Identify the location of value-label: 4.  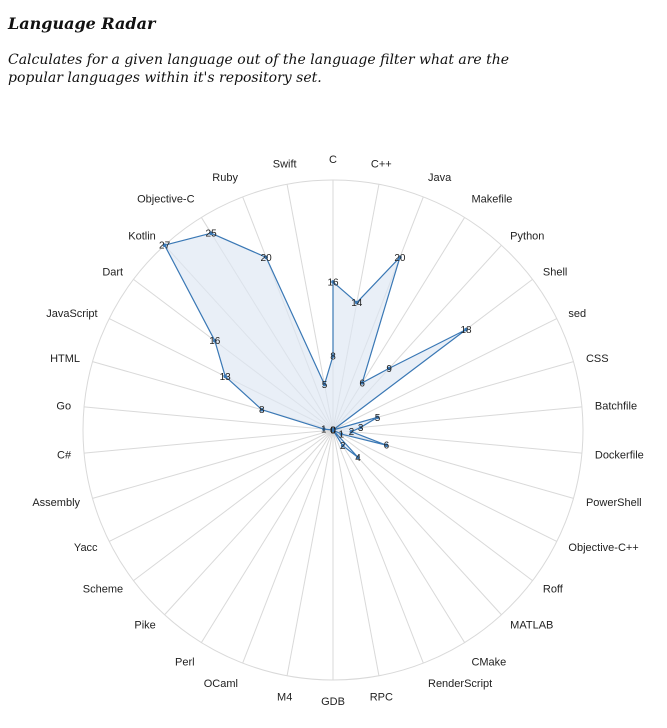
(358, 458).